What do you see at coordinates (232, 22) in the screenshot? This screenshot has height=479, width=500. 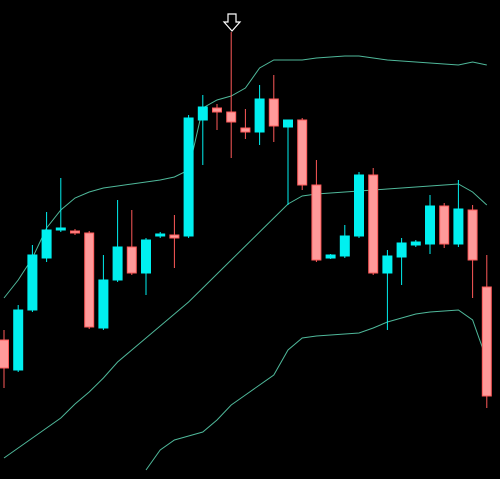 I see `marker-arrow` at bounding box center [232, 22].